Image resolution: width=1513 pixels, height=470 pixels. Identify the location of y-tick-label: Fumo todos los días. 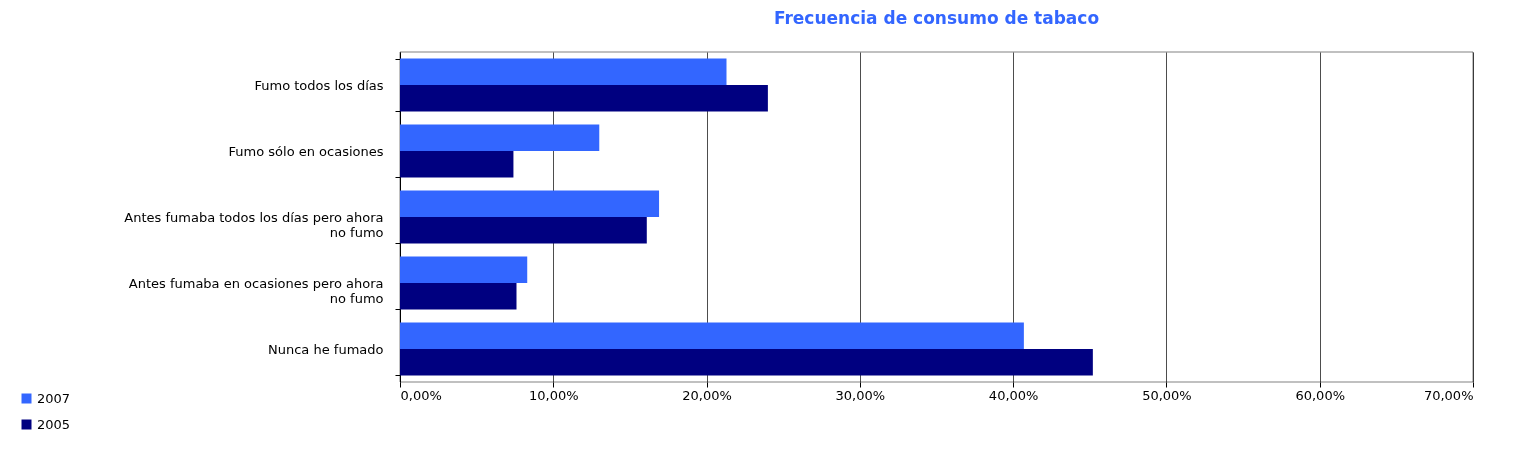
(319, 85).